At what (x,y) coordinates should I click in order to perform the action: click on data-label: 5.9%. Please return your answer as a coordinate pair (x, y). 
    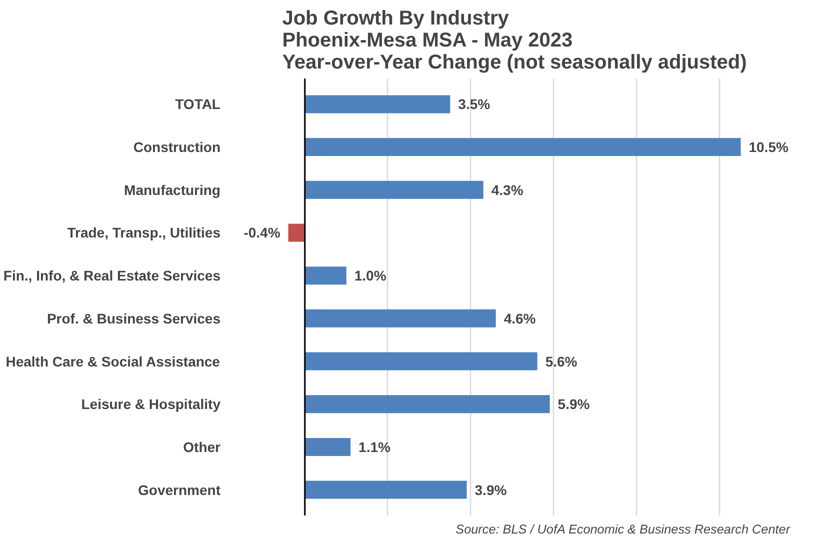
    Looking at the image, I should click on (574, 404).